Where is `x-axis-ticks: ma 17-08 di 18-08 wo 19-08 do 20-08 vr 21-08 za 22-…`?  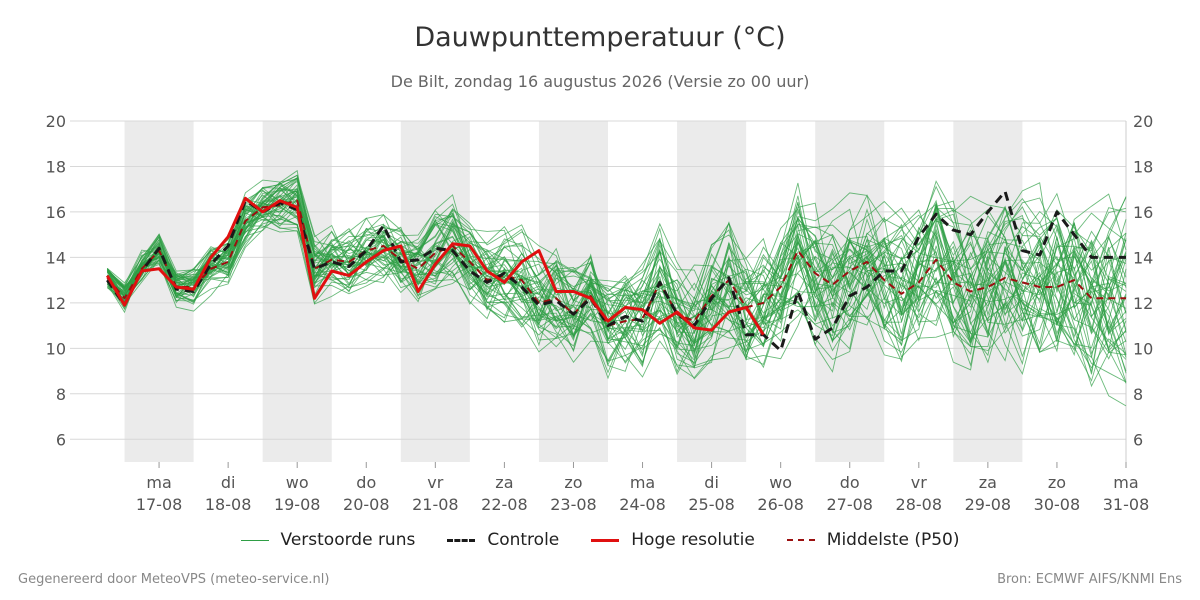
x-axis-ticks: ma 17-08 di 18-08 wo 19-08 do 20-08 vr 21-08 za 22-… is located at coordinates (642, 488).